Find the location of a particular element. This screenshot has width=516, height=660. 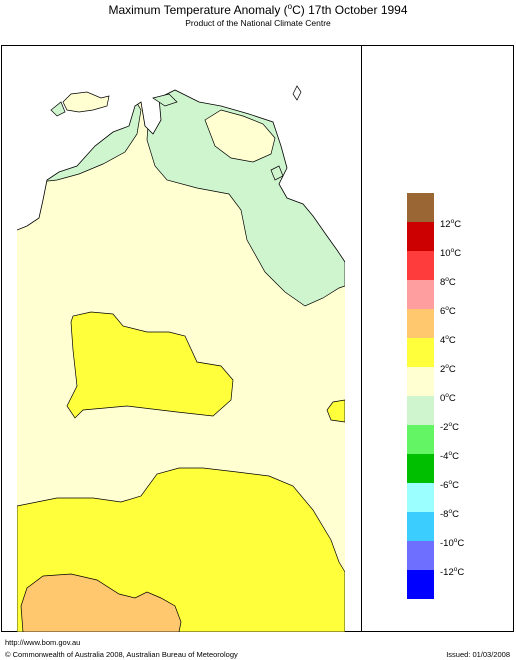

footer-issued-date: Issued: 01/03/2008 is located at coordinates (478, 654).